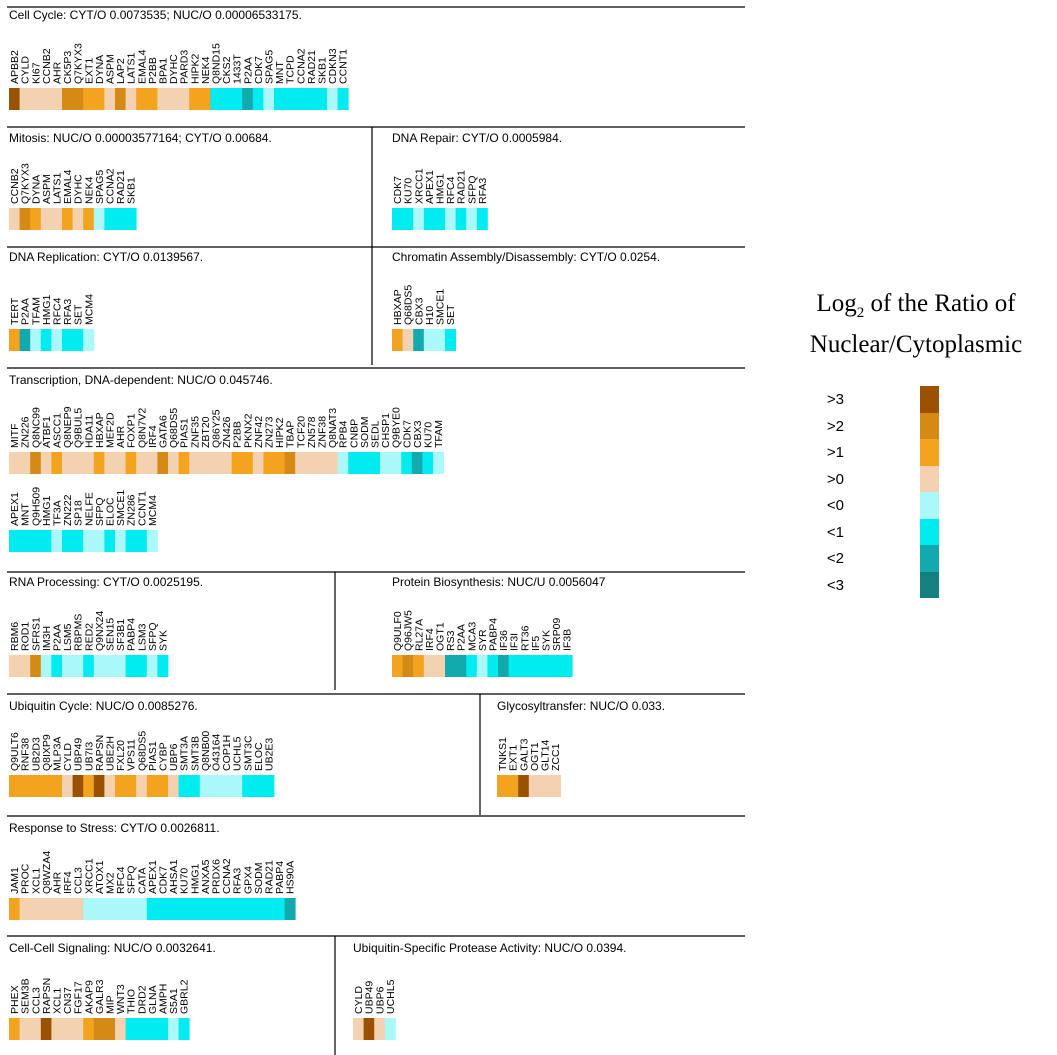 The image size is (1057, 1055). Describe the element at coordinates (515, 642) in the screenshot. I see `gene-label: IF3I` at that location.